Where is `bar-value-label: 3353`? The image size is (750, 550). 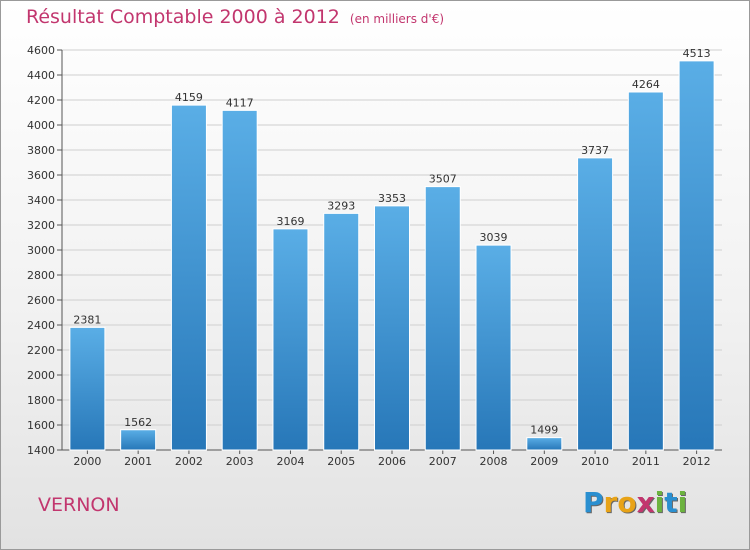
bar-value-label: 3353 is located at coordinates (392, 198).